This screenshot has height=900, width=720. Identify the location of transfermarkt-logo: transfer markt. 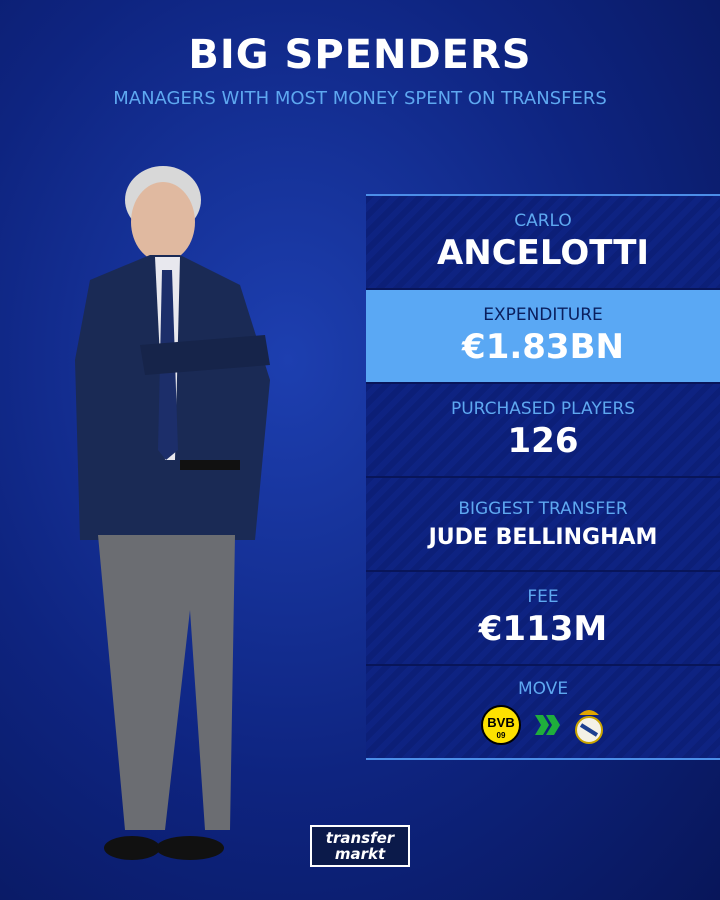
(360, 846).